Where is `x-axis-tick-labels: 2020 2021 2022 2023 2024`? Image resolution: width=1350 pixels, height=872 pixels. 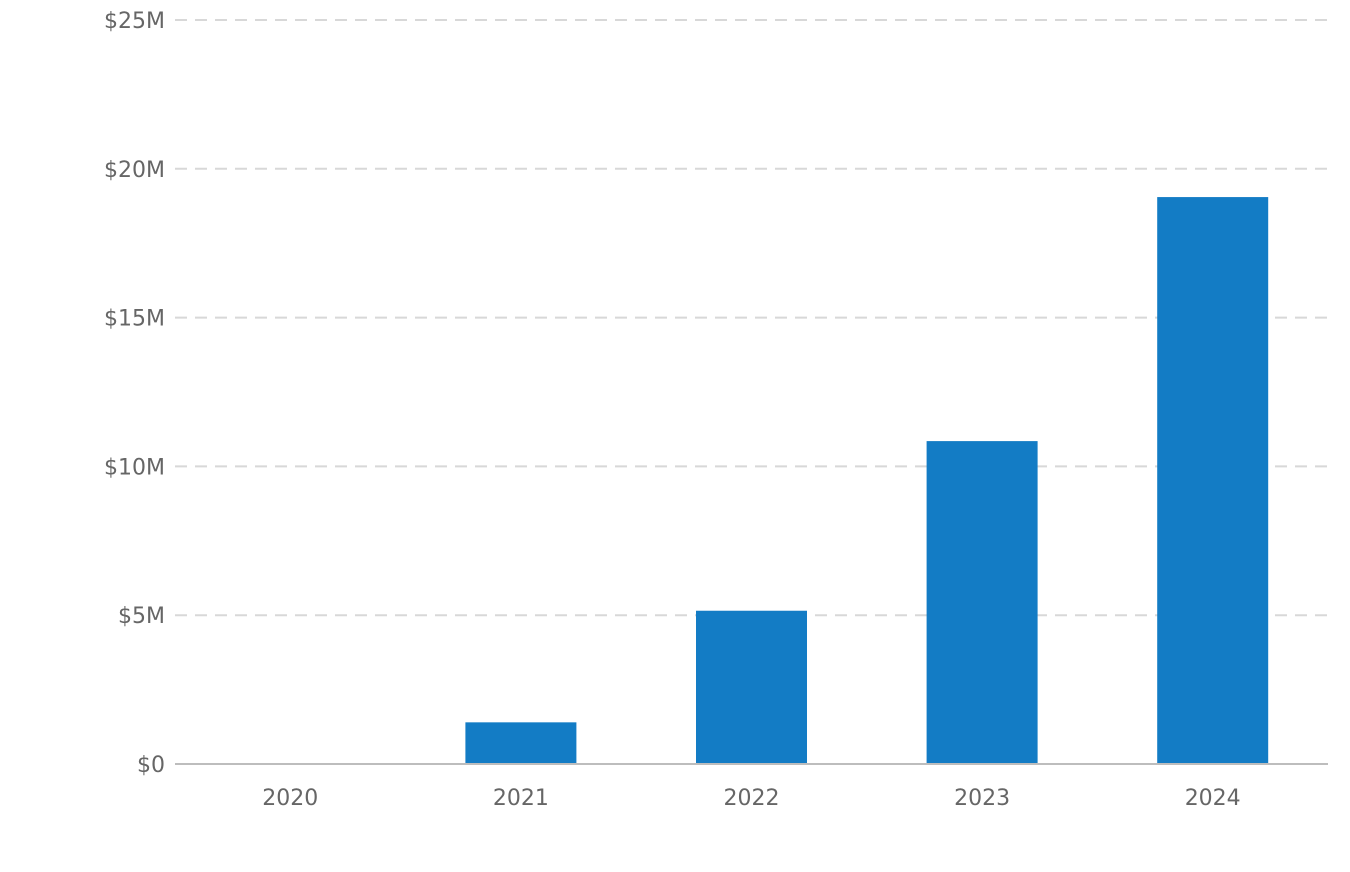 x-axis-tick-labels: 2020 2021 2022 2023 2024 is located at coordinates (751, 798).